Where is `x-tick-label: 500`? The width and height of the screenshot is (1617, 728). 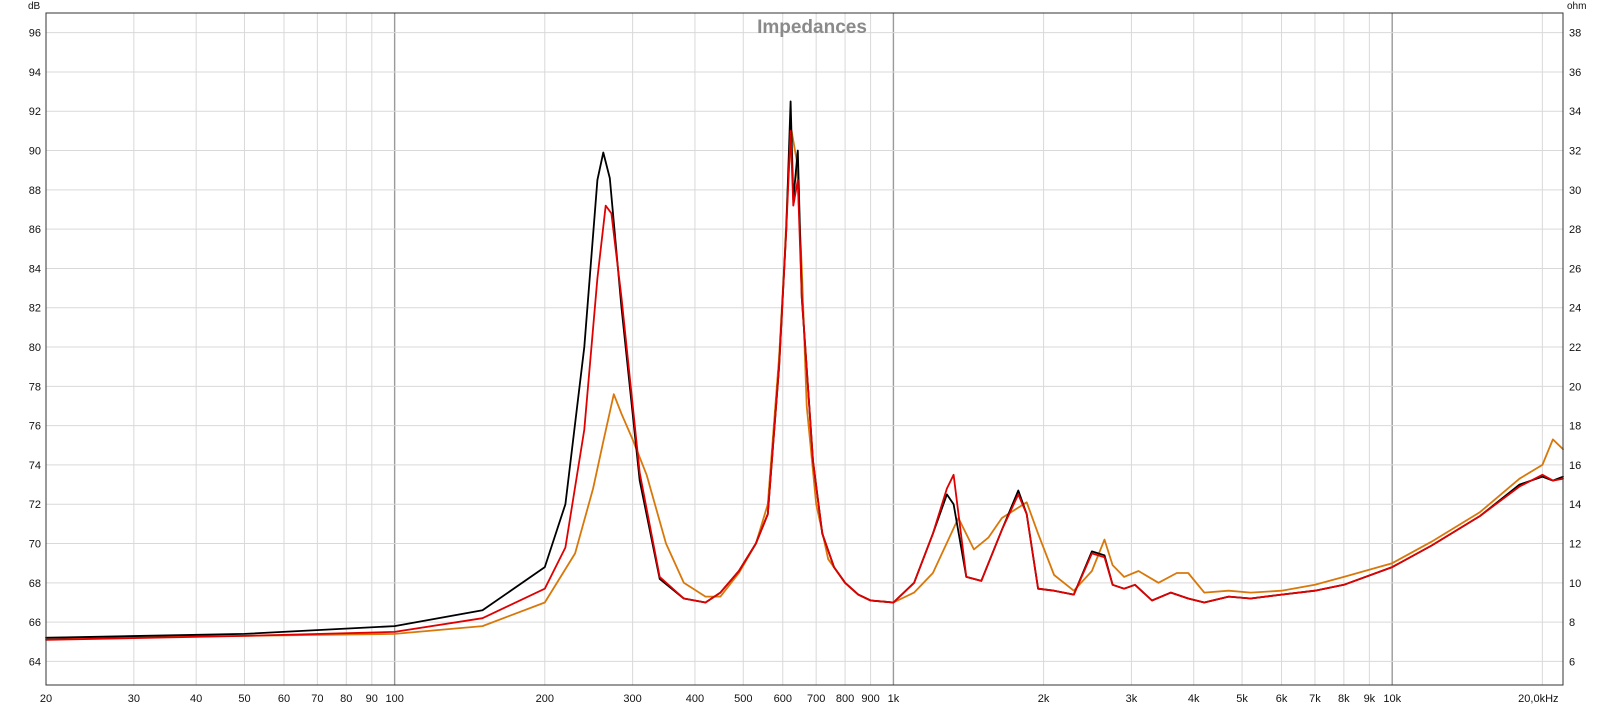
x-tick-label: 500 is located at coordinates (743, 699).